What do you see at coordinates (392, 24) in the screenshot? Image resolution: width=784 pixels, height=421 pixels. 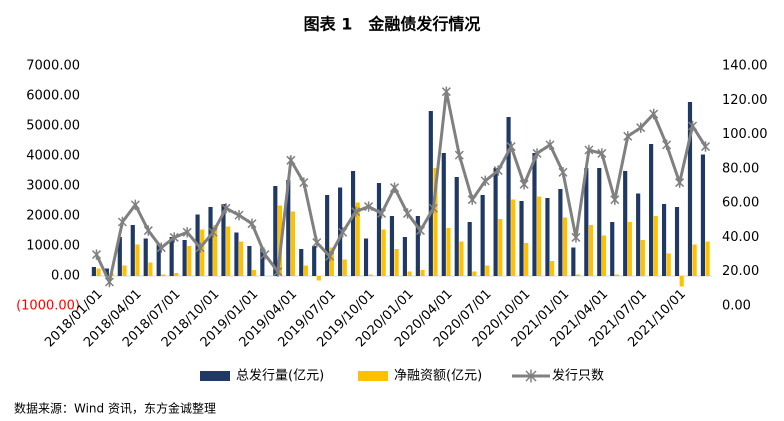 I see `chart-title: 图表 1 金融债发行情况` at bounding box center [392, 24].